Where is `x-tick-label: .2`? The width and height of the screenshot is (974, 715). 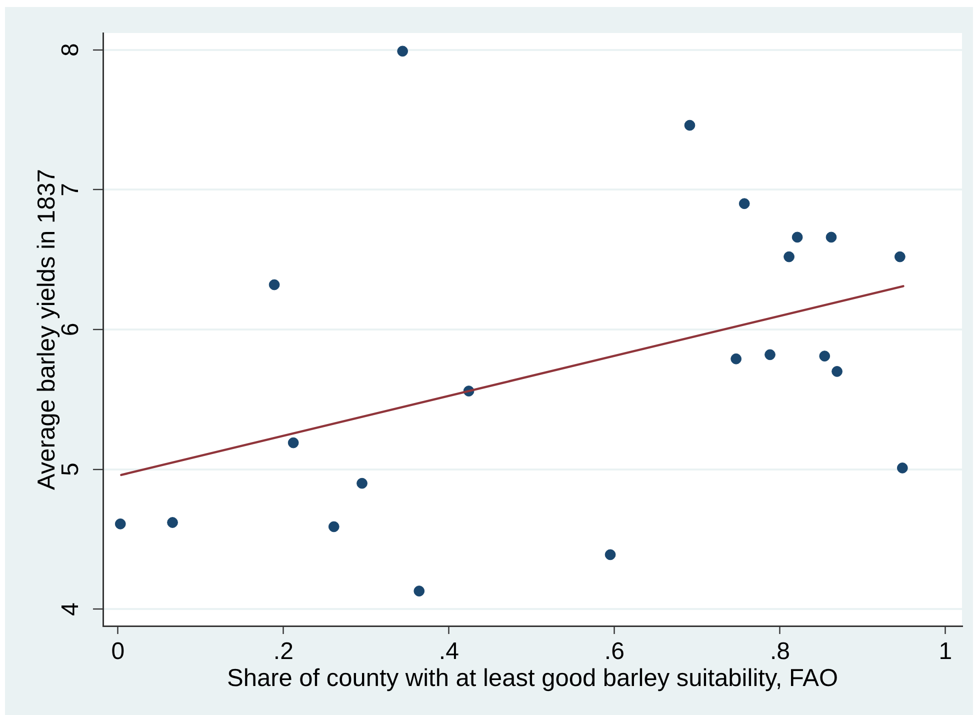
x-tick-label: .2 is located at coordinates (283, 652).